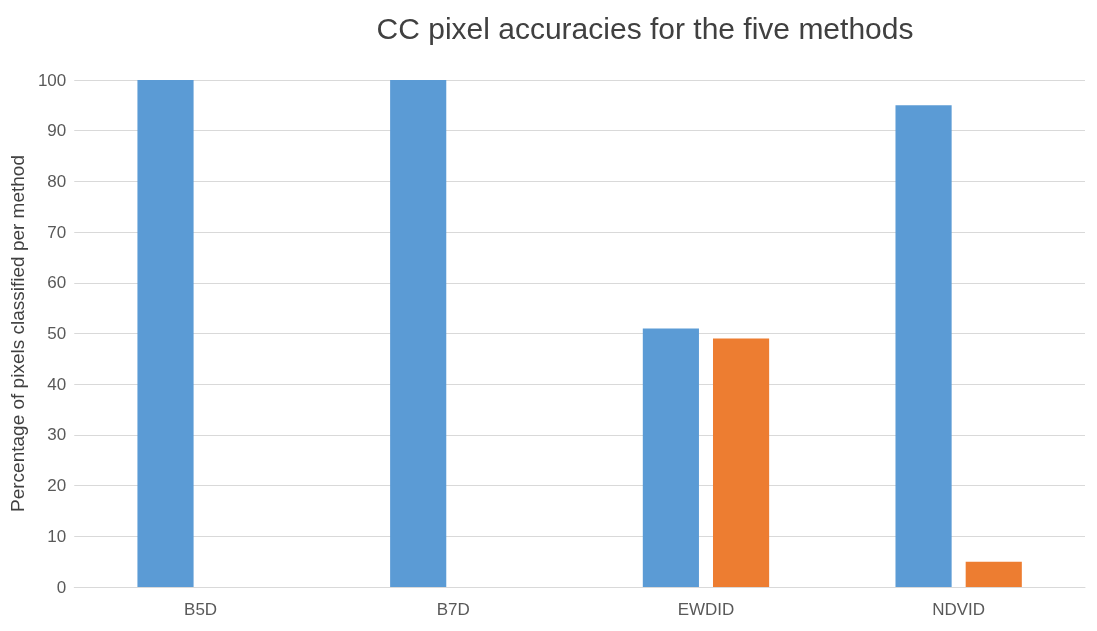 The height and width of the screenshot is (631, 1097). I want to click on y-tick-label: 0, so click(61, 587).